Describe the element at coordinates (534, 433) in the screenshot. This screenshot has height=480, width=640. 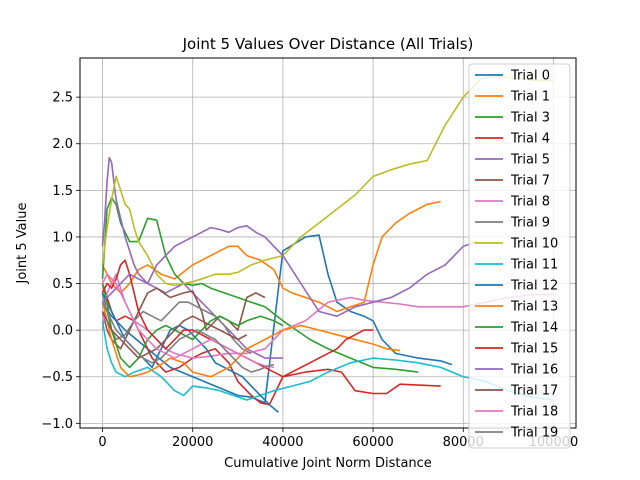
I see `legend-label: Trial 19` at that location.